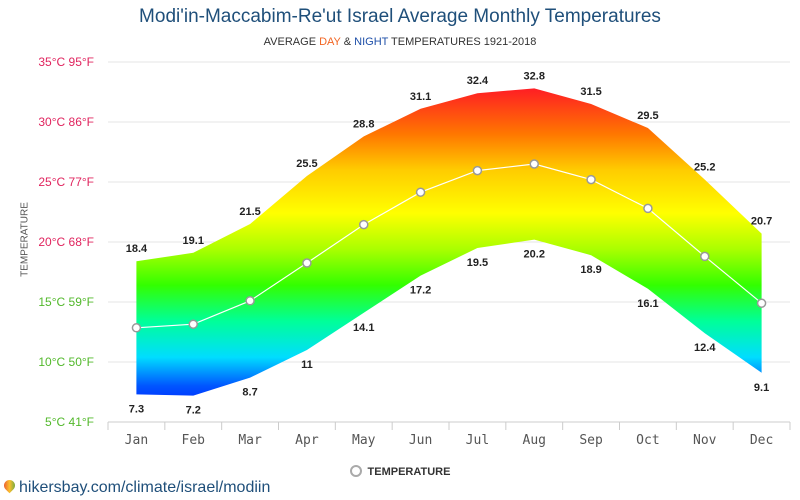 The image size is (800, 500). What do you see at coordinates (347, 42) in the screenshot?
I see `subtitle-amp: &` at bounding box center [347, 42].